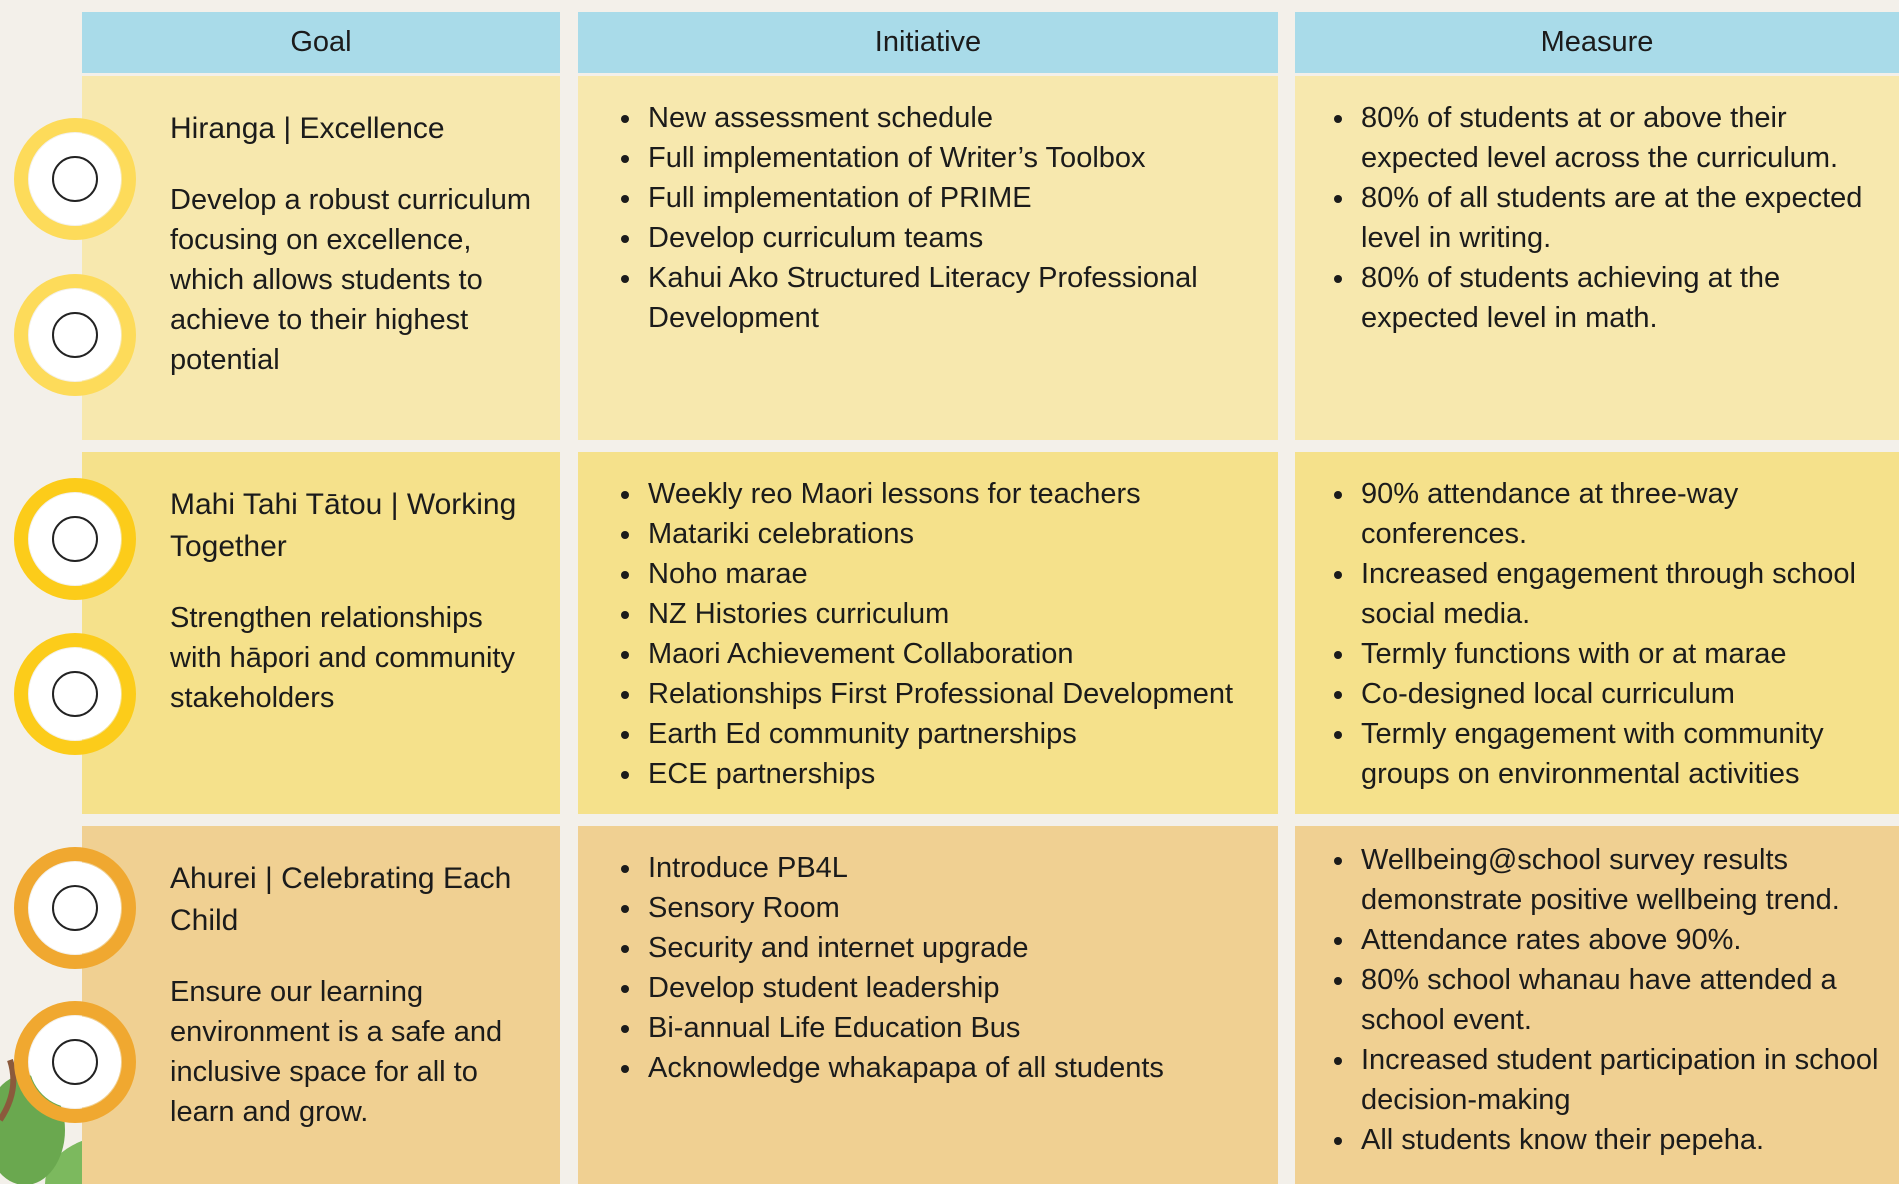 The width and height of the screenshot is (1899, 1184). Describe the element at coordinates (956, 654) in the screenshot. I see `initiative-item: Maori Achievement Collaboration` at that location.